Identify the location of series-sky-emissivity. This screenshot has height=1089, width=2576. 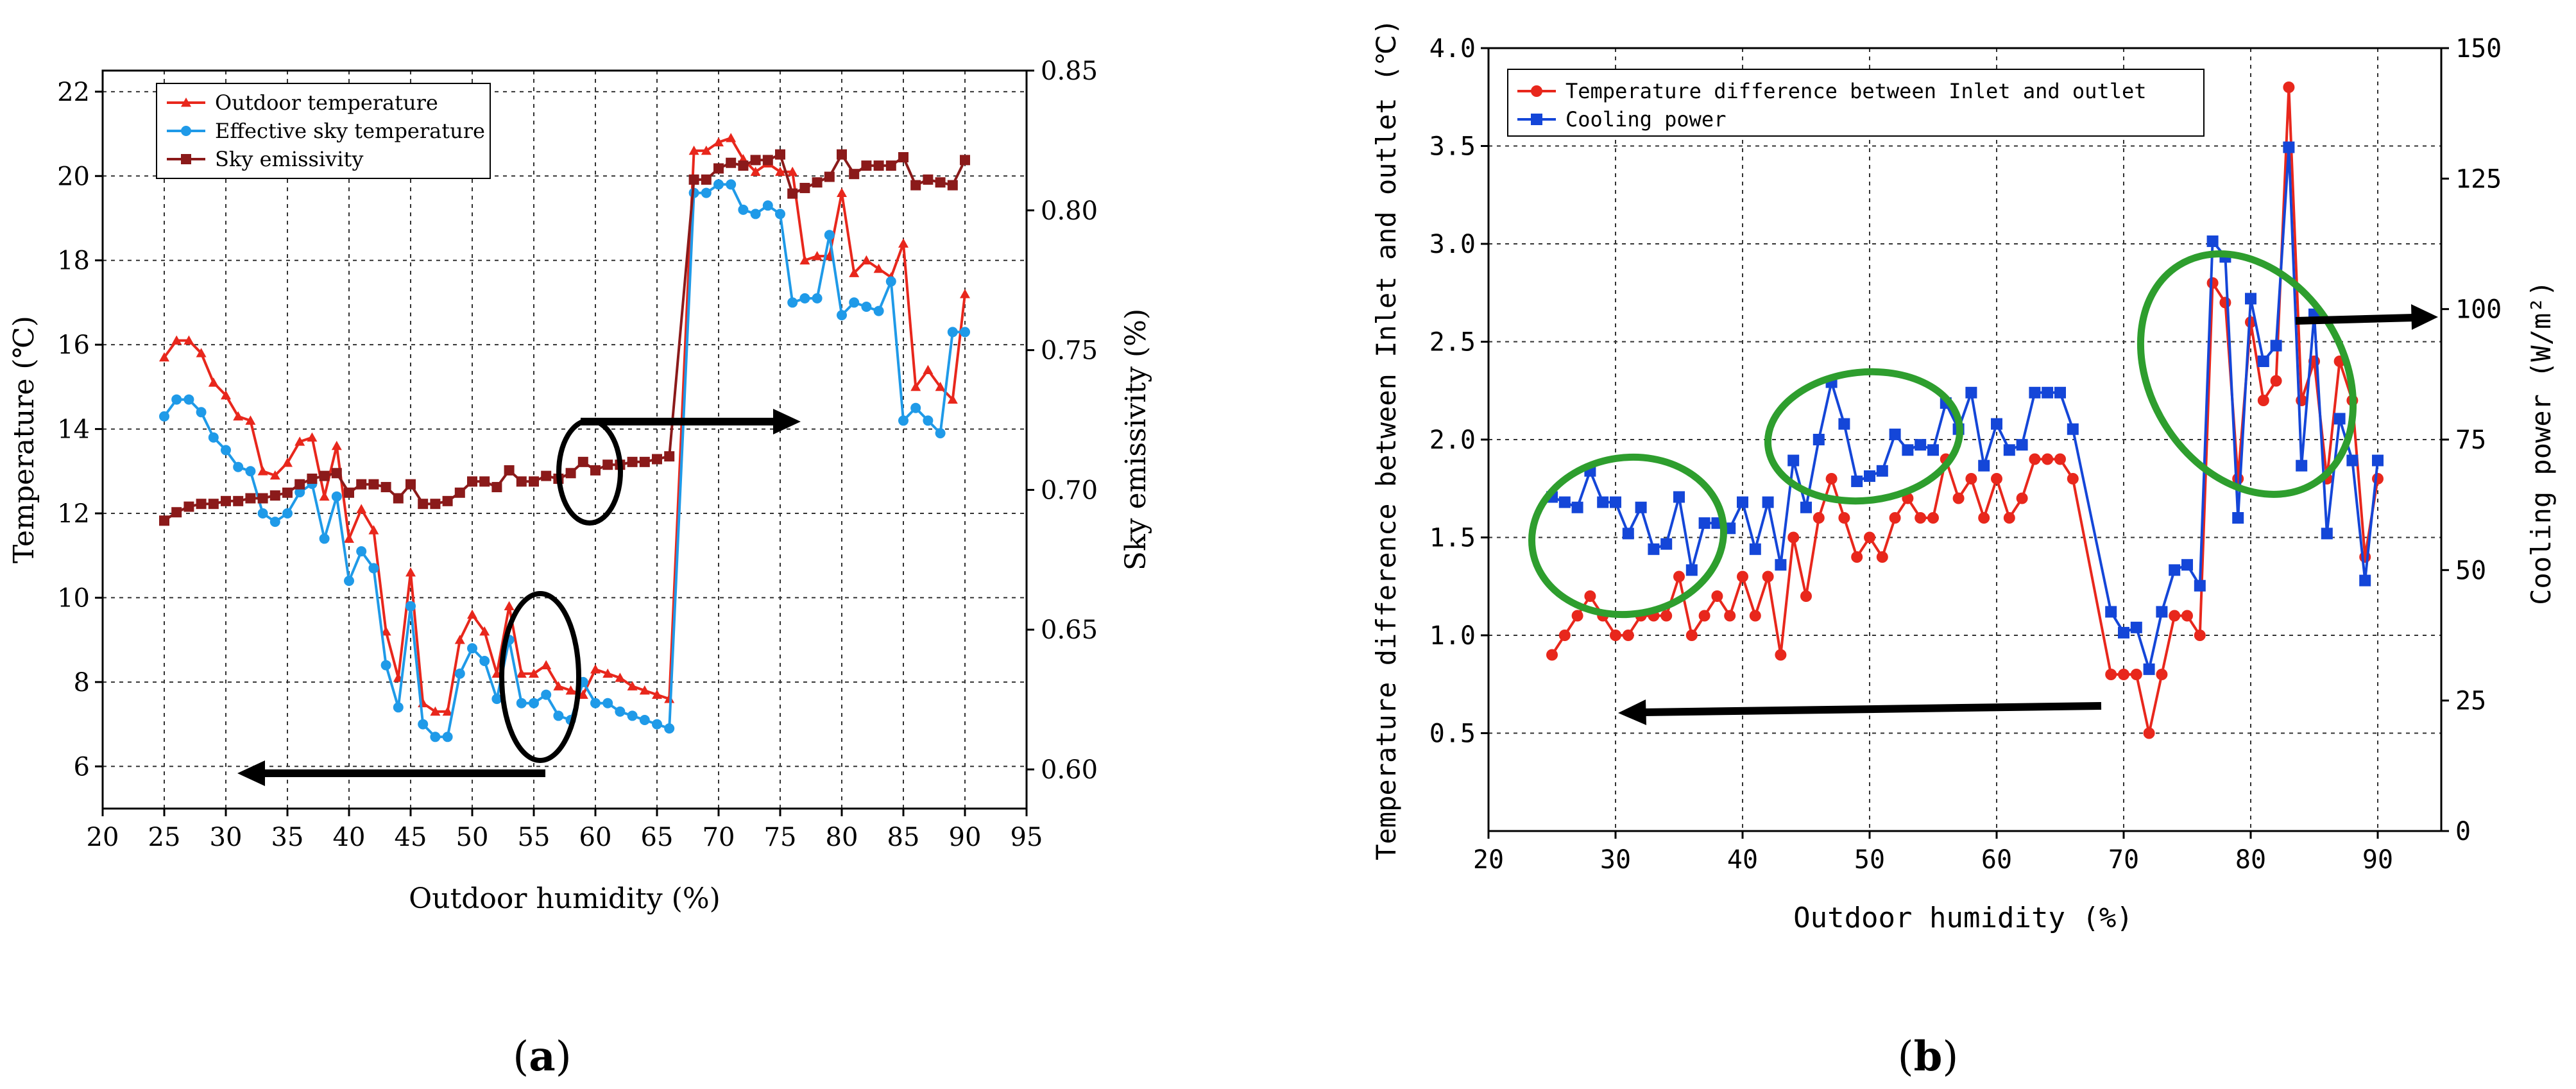
(564, 337).